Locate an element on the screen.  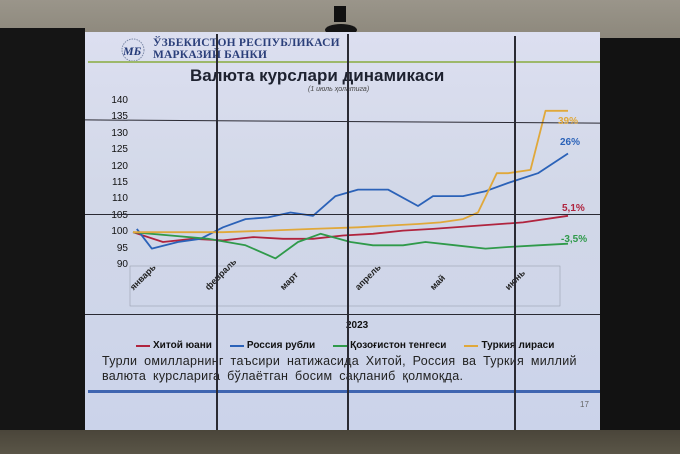
legend-item-rub: Россия рубли is located at coordinates (272, 345).